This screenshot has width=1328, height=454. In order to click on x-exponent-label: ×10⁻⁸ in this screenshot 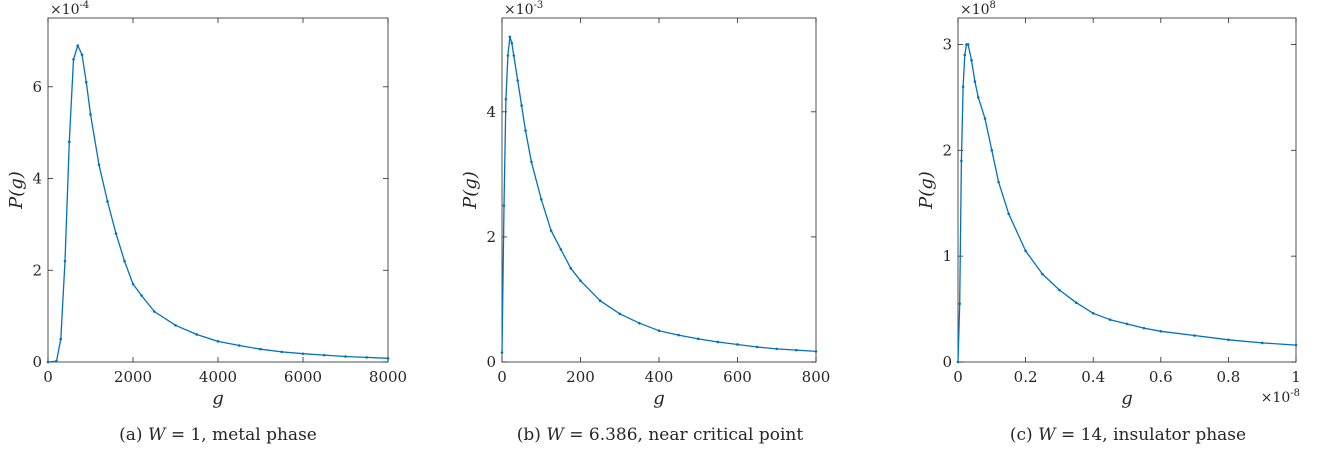, I will do `click(1280, 397)`.